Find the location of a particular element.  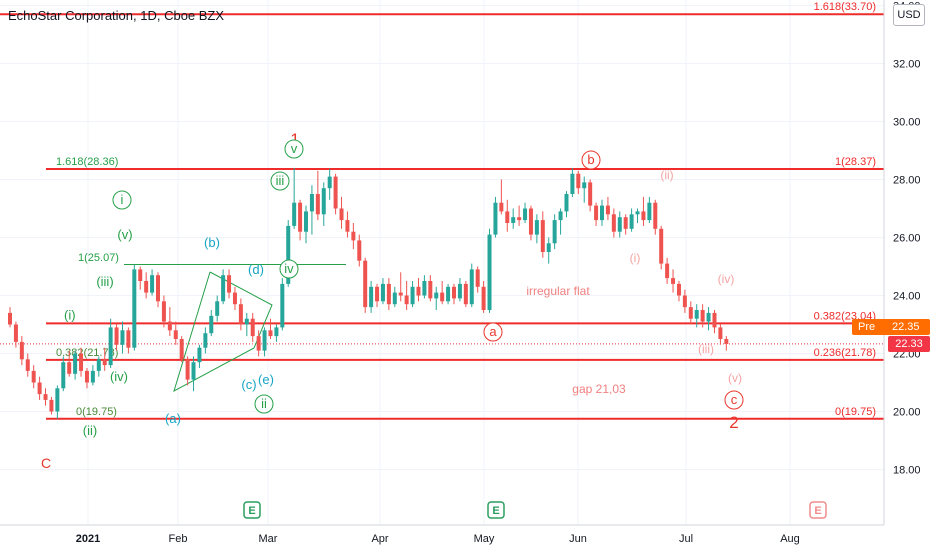

drawings is located at coordinates (235, 328).